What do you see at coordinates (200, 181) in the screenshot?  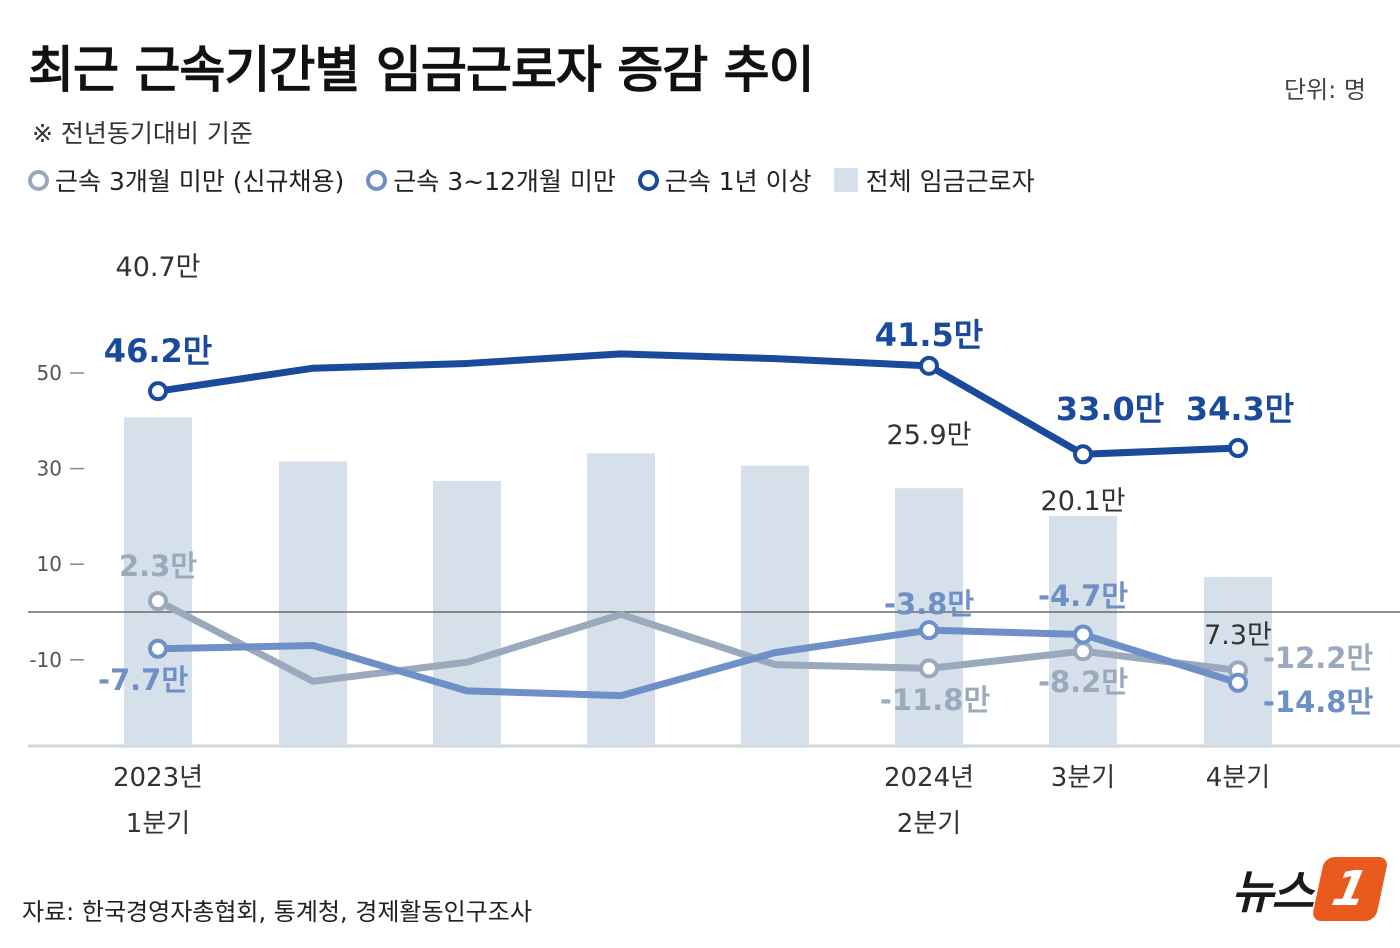 I see `legend-label-new-hire: 근속 3개월 미만 (신규채용)` at bounding box center [200, 181].